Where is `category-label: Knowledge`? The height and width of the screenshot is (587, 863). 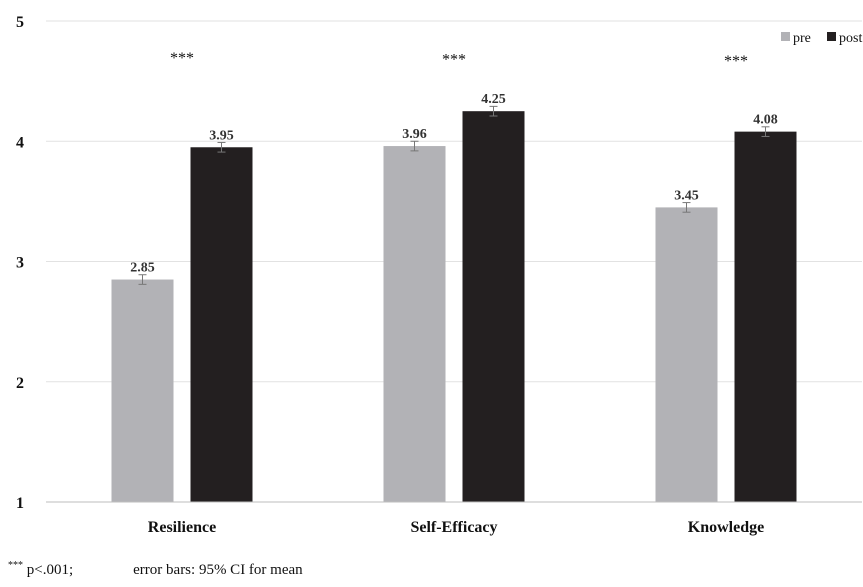
category-label: Knowledge is located at coordinates (726, 527).